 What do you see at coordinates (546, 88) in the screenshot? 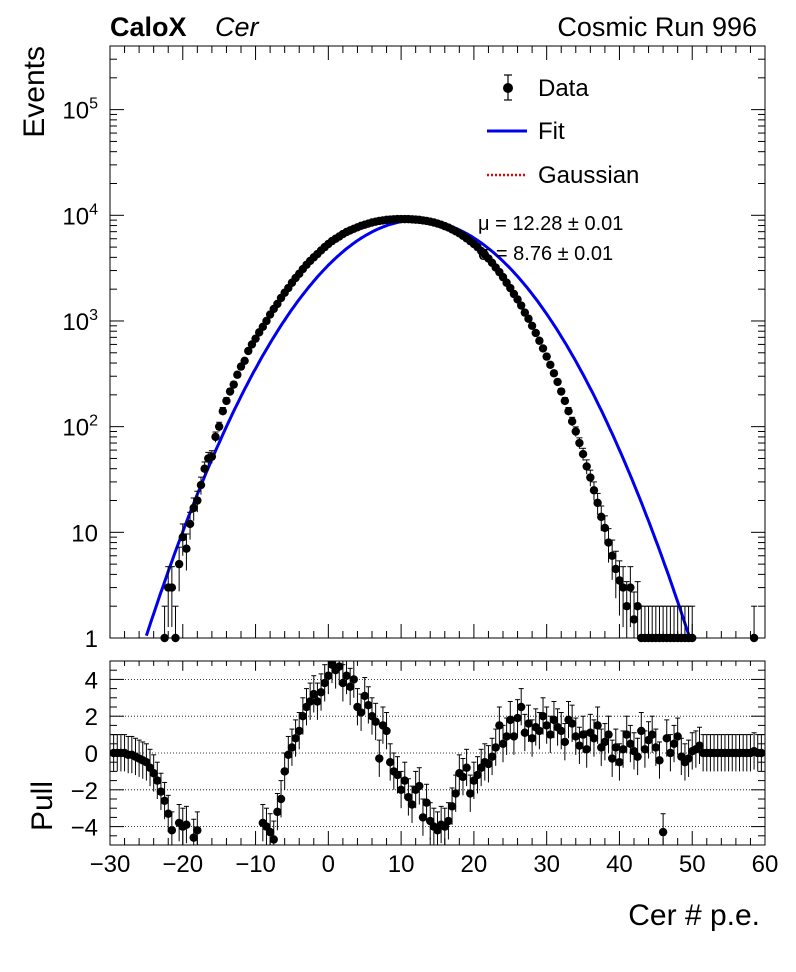
I see `legend-item-data: Data` at bounding box center [546, 88].